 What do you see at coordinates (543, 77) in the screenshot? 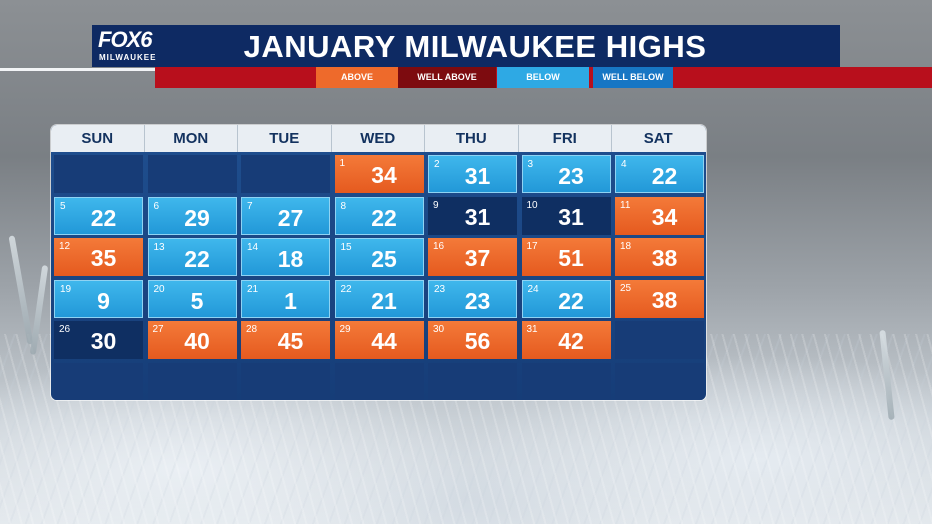
I see `legend-below: BELOW` at bounding box center [543, 77].